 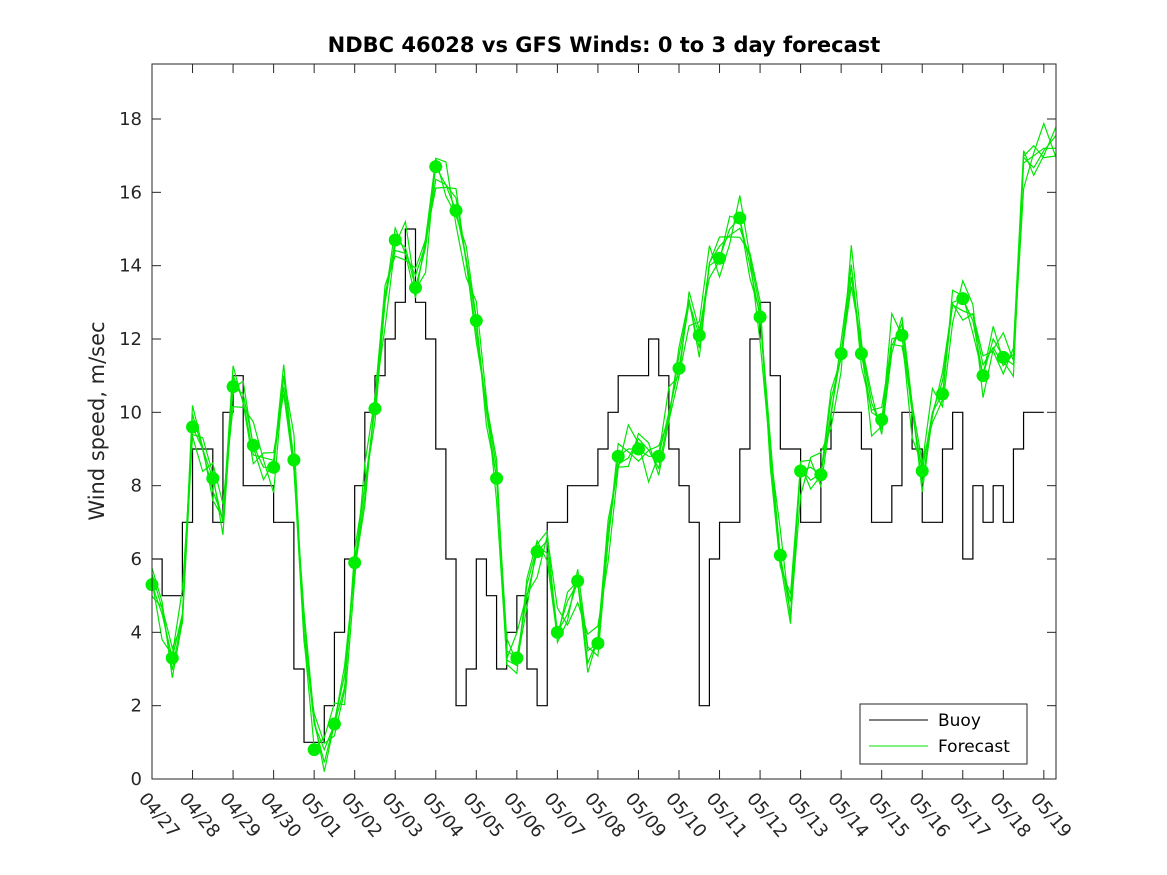 I want to click on x-tick-label: 05/13, so click(x=807, y=815).